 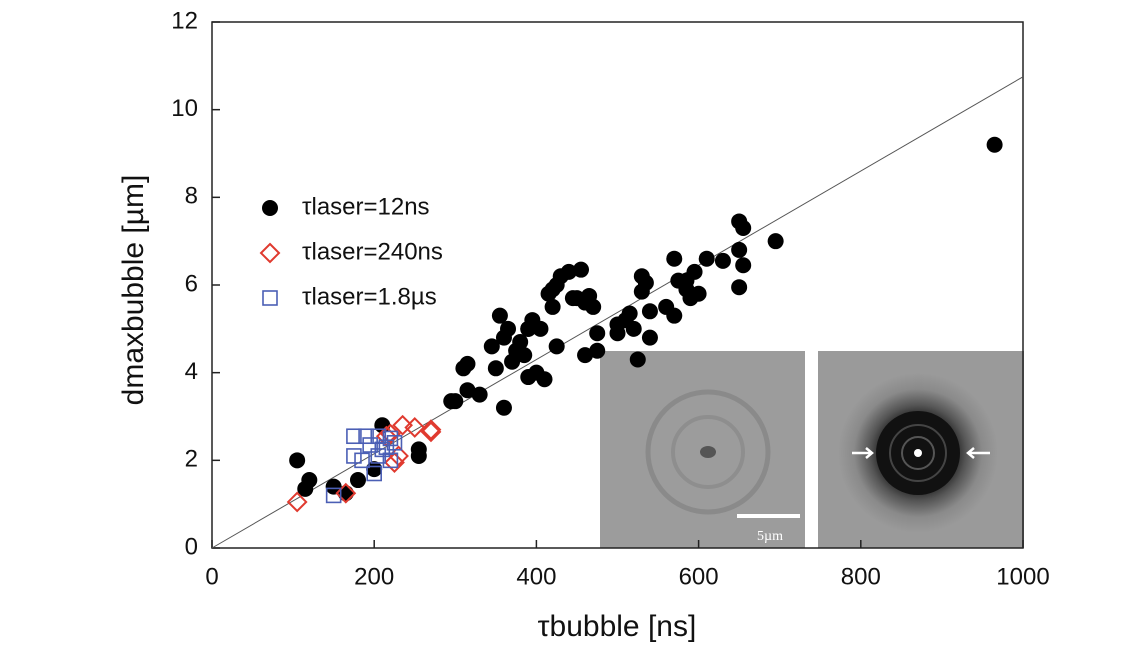 What do you see at coordinates (617, 626) in the screenshot?
I see `x-axis-label: τbubble [ns]` at bounding box center [617, 626].